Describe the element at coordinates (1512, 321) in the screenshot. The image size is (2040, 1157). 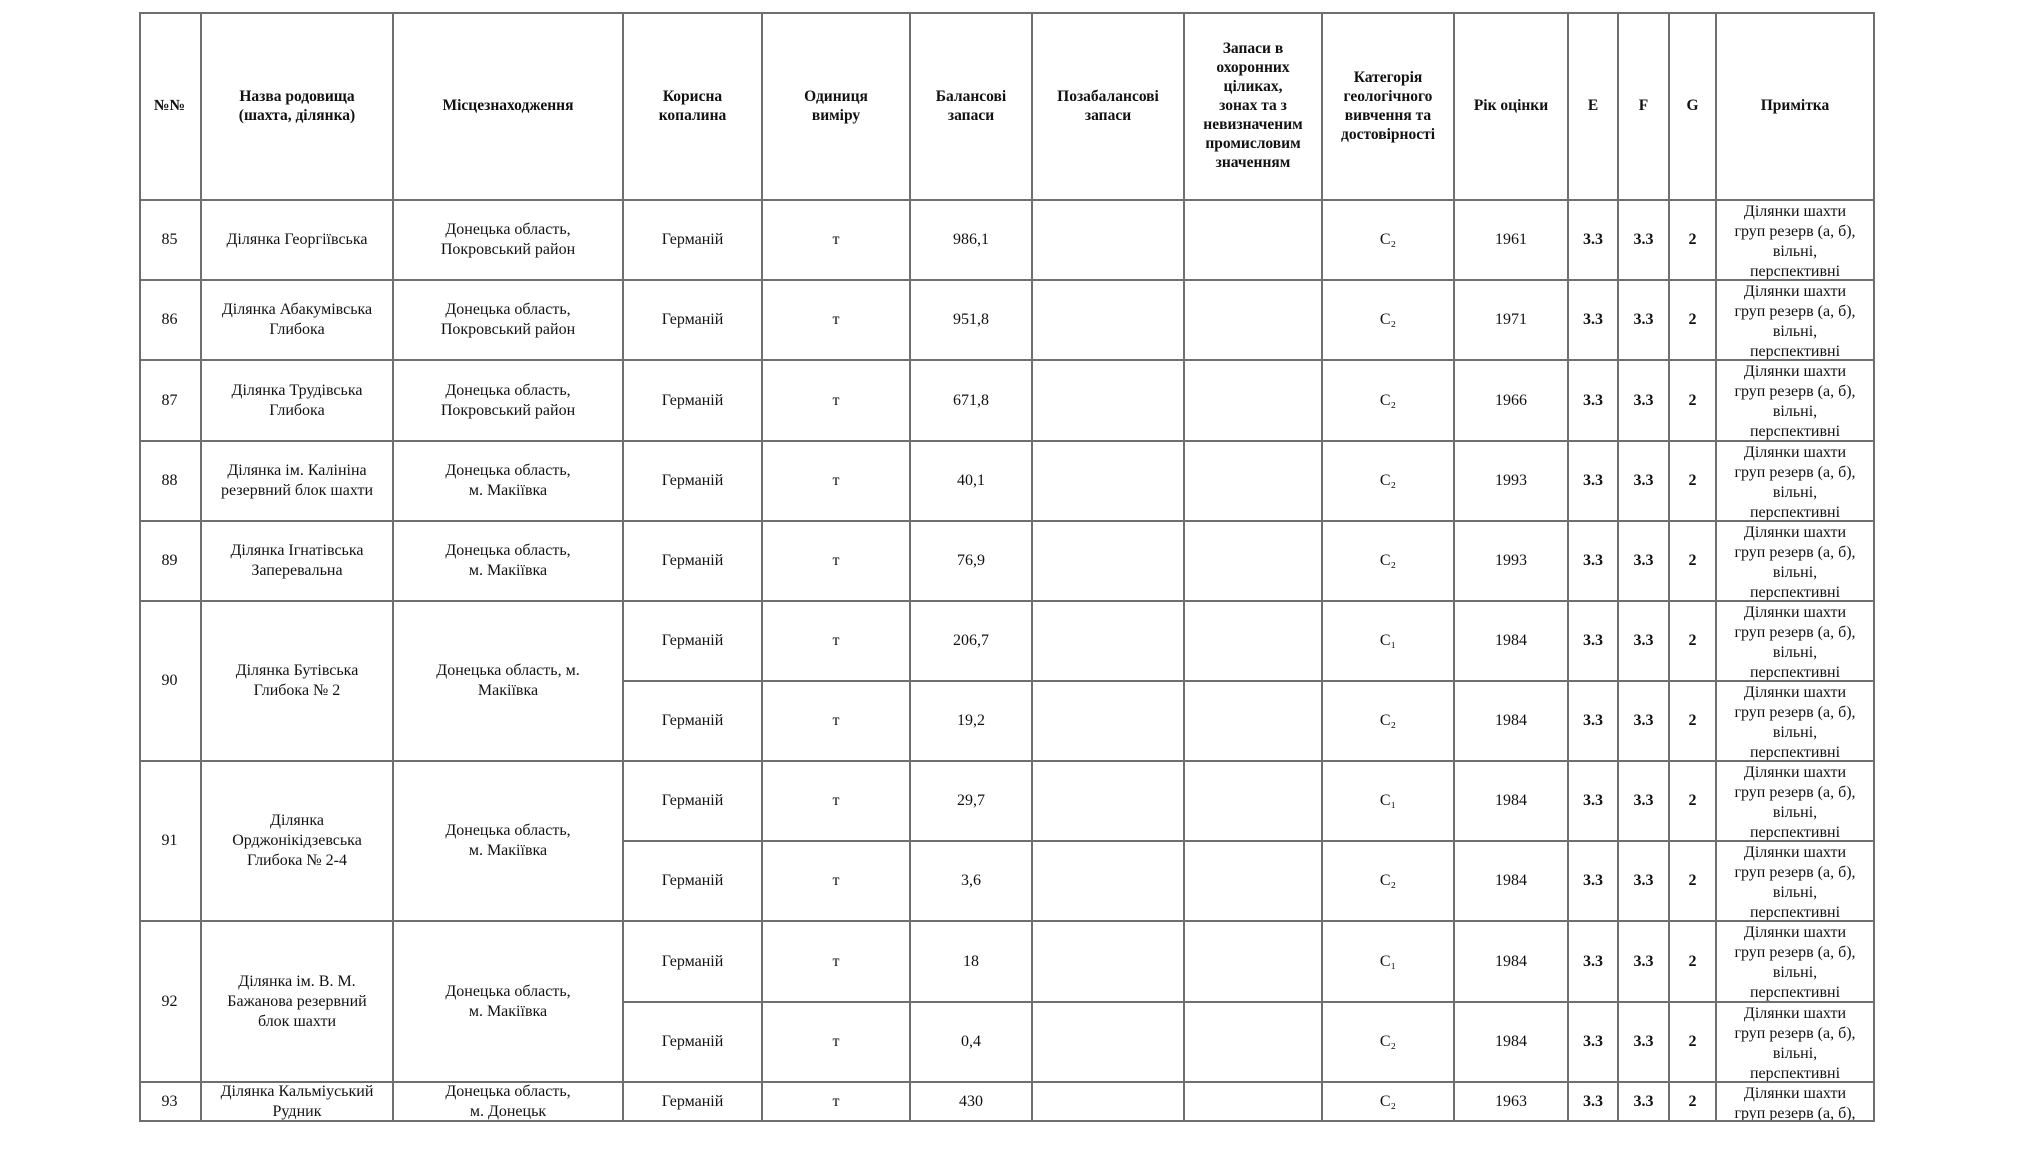
I see `year-cell: 1971` at that location.